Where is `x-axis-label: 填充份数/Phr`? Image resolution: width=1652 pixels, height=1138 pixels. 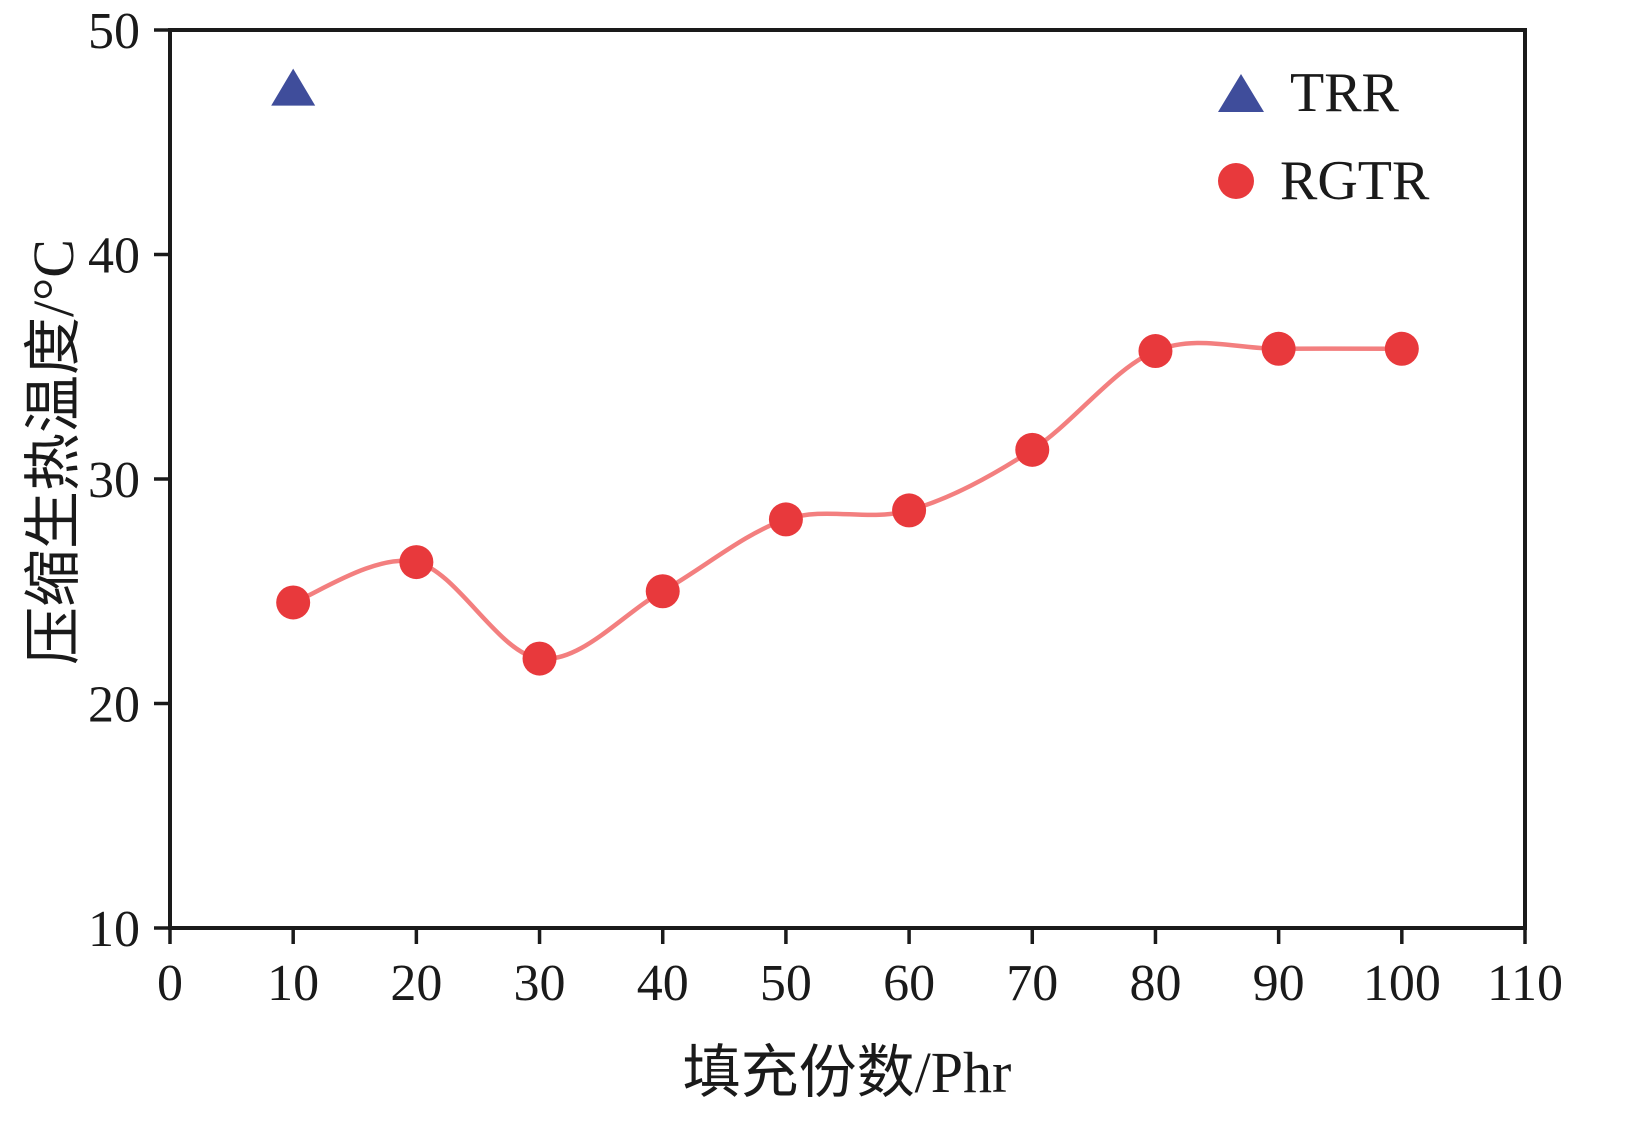 x-axis-label: 填充份数/Phr is located at coordinates (847, 1072).